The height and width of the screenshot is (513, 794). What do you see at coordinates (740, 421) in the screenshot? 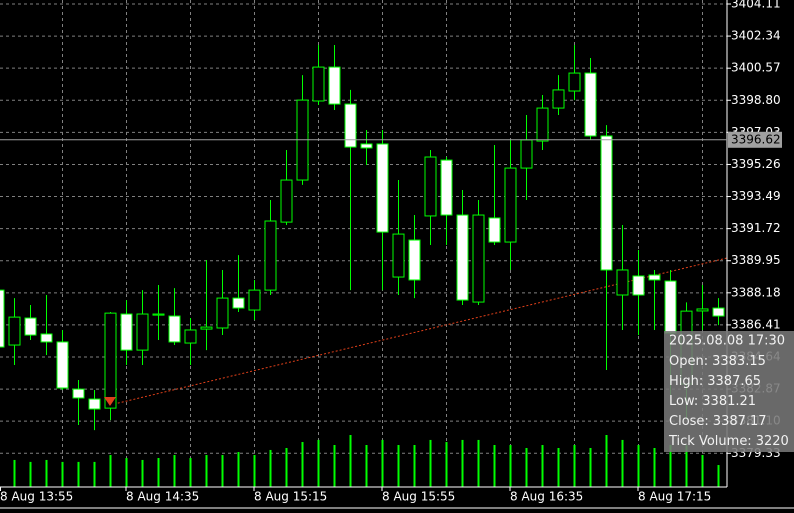
I see `tooltip-value: 3387.17` at bounding box center [740, 421].